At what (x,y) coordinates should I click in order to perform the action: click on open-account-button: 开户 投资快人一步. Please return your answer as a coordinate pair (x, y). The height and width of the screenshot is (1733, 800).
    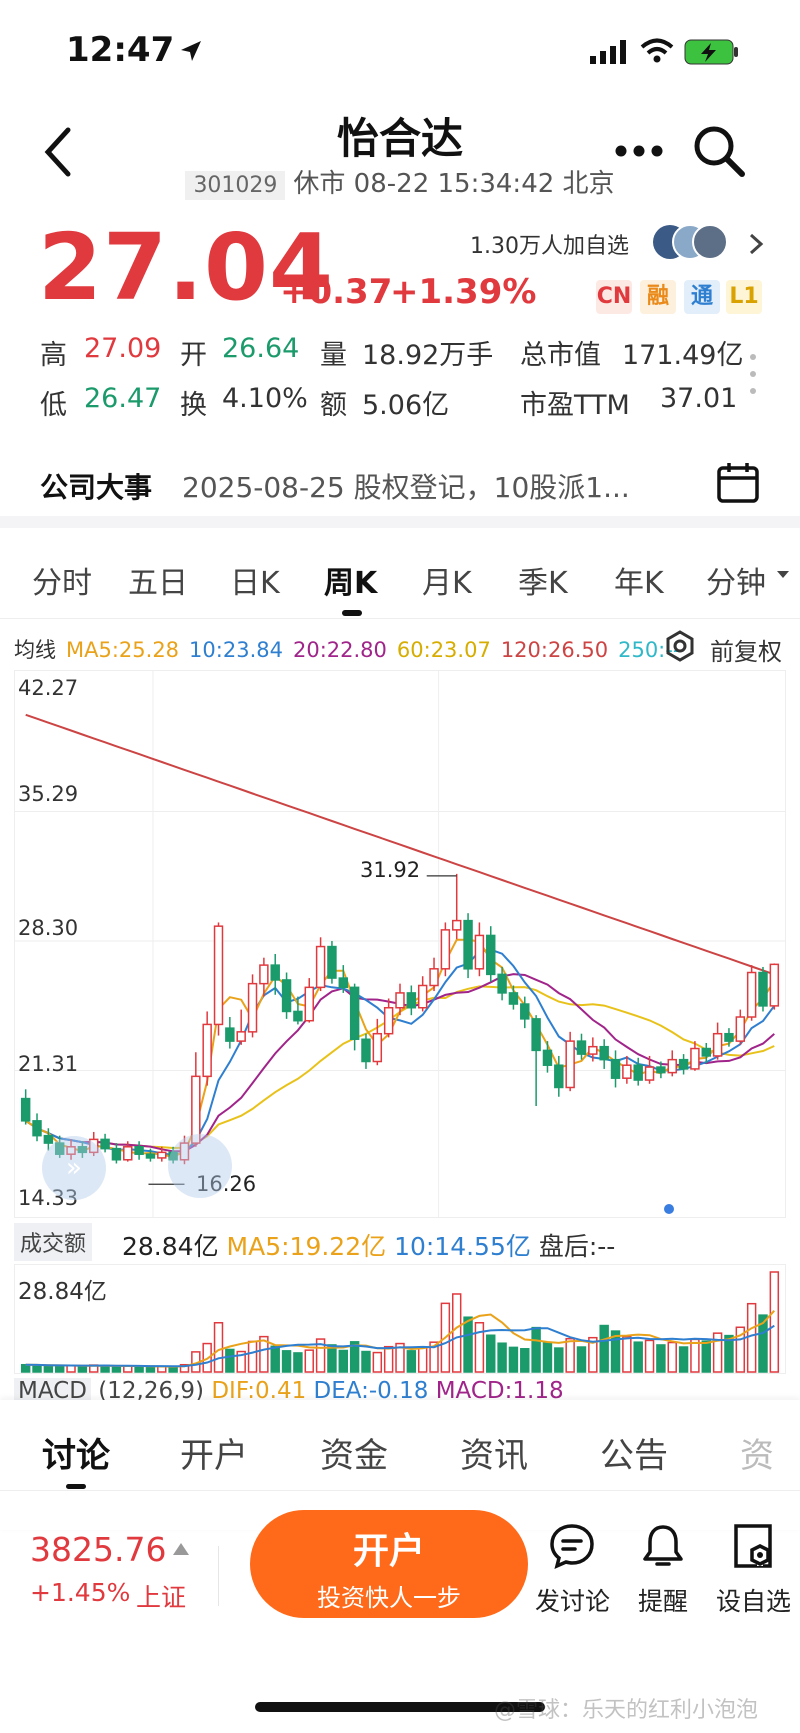
    Looking at the image, I should click on (389, 1564).